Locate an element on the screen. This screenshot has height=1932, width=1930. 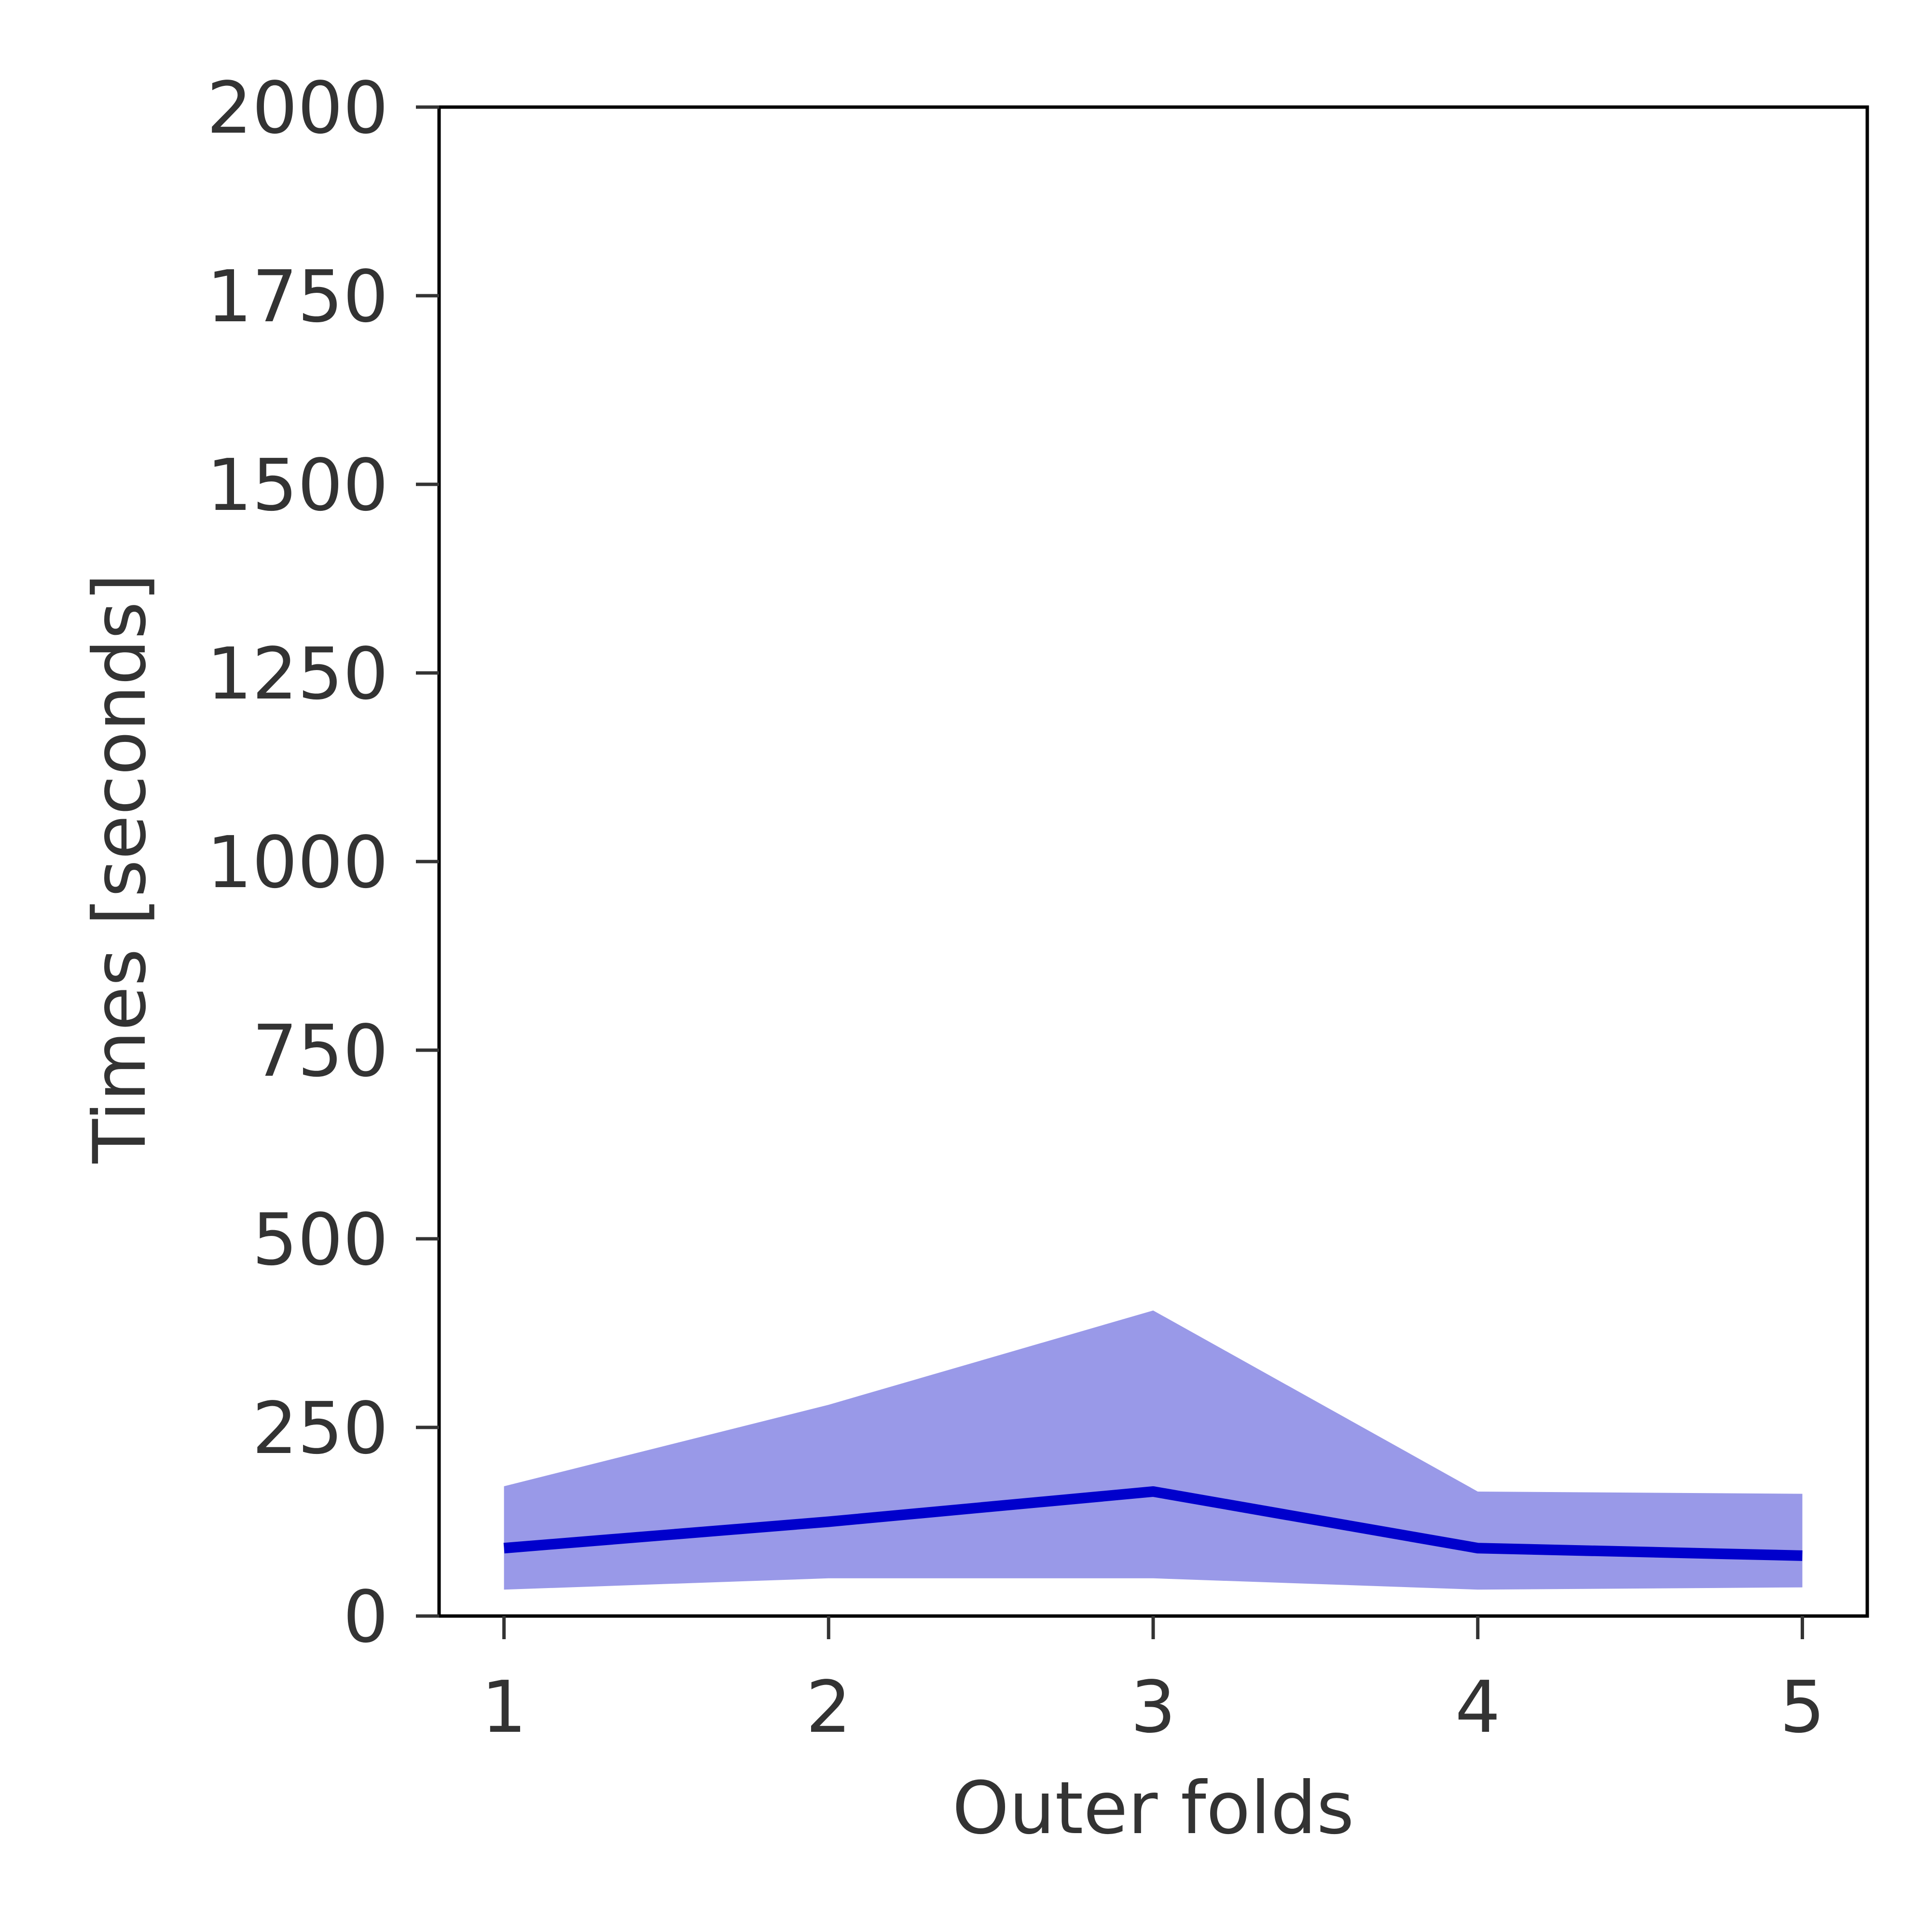
y-tick-label: 1250 is located at coordinates (297, 674).